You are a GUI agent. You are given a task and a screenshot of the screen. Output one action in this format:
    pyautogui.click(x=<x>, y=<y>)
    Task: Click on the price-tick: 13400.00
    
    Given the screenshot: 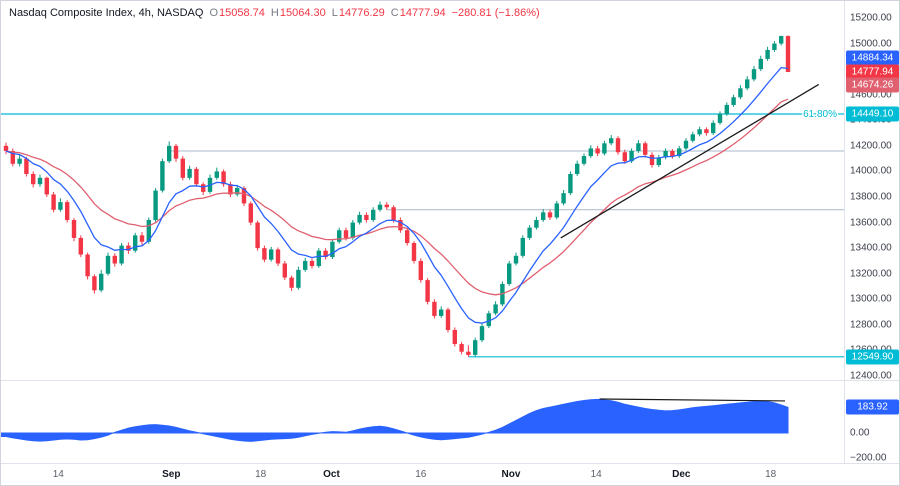 What is the action you would take?
    pyautogui.click(x=871, y=248)
    